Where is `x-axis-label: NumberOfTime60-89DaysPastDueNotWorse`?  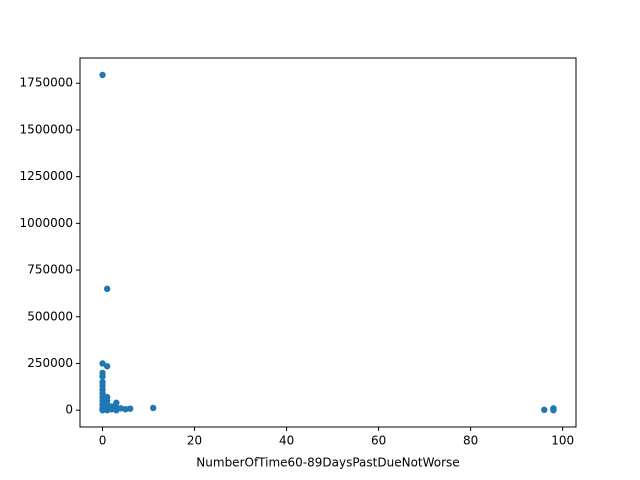
x-axis-label: NumberOfTime60-89DaysPastDueNotWorse is located at coordinates (327, 463).